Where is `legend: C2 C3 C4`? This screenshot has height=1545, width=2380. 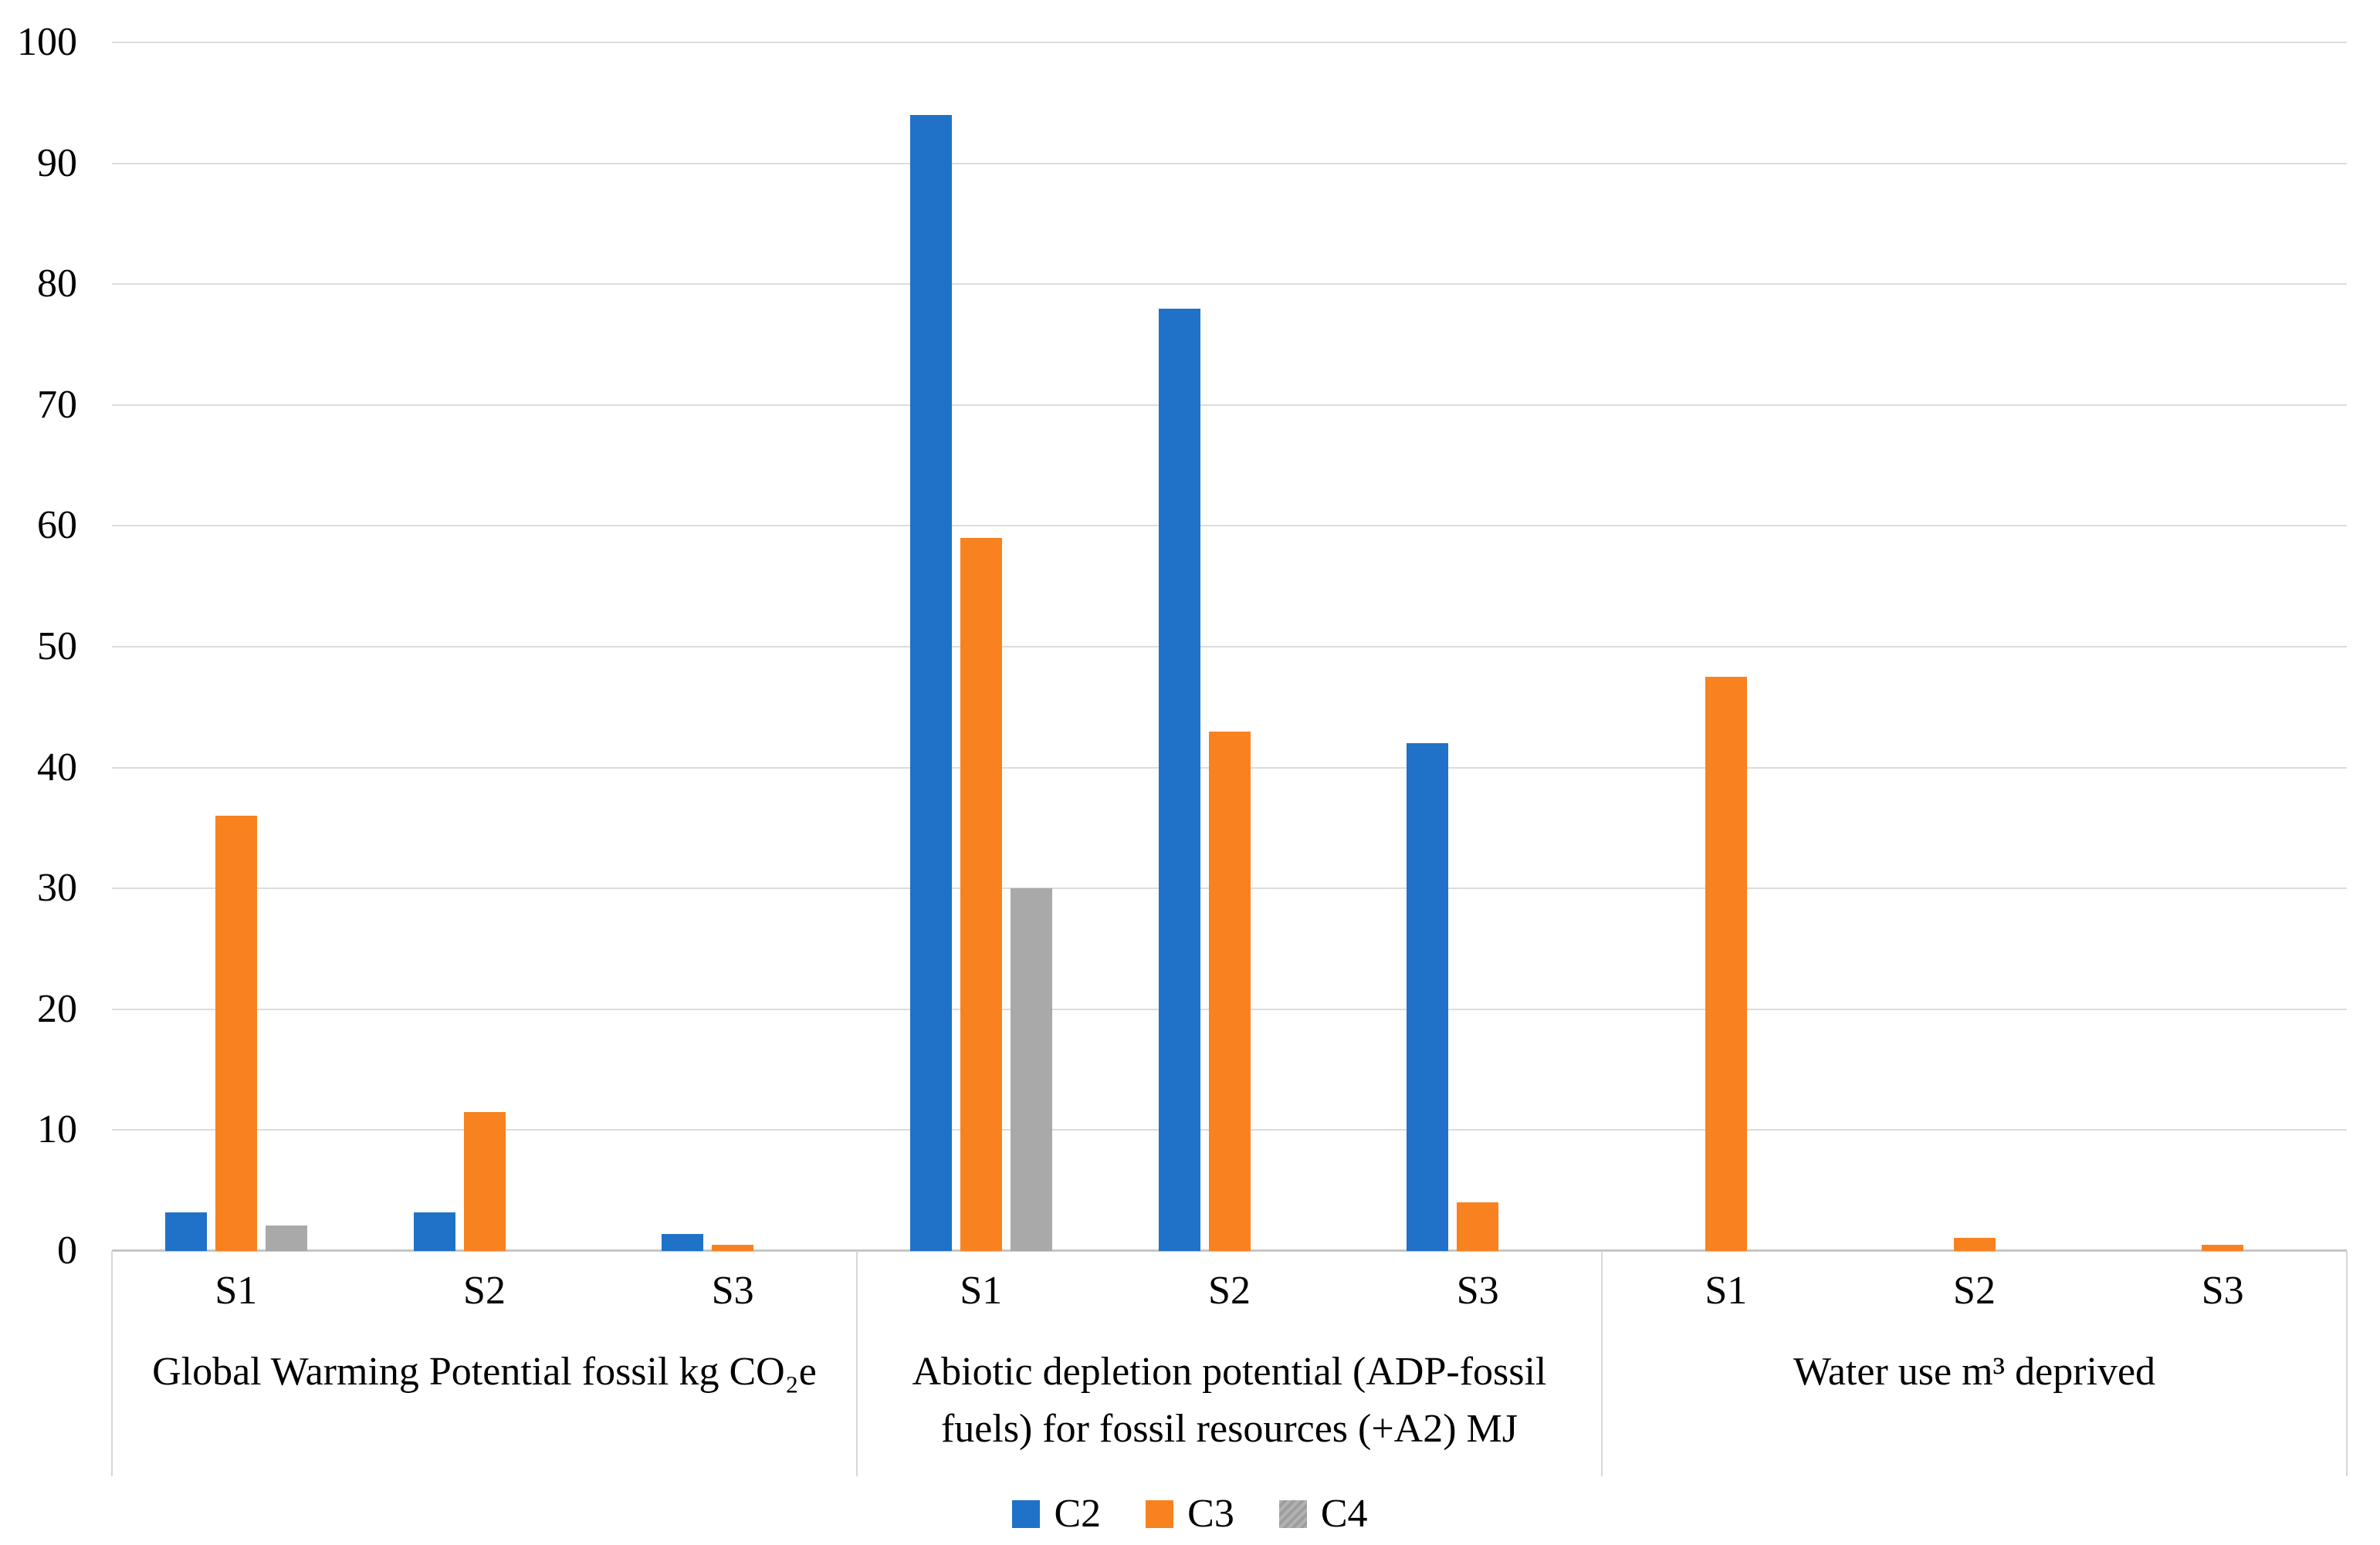
legend: C2 C3 C4 is located at coordinates (1190, 1514).